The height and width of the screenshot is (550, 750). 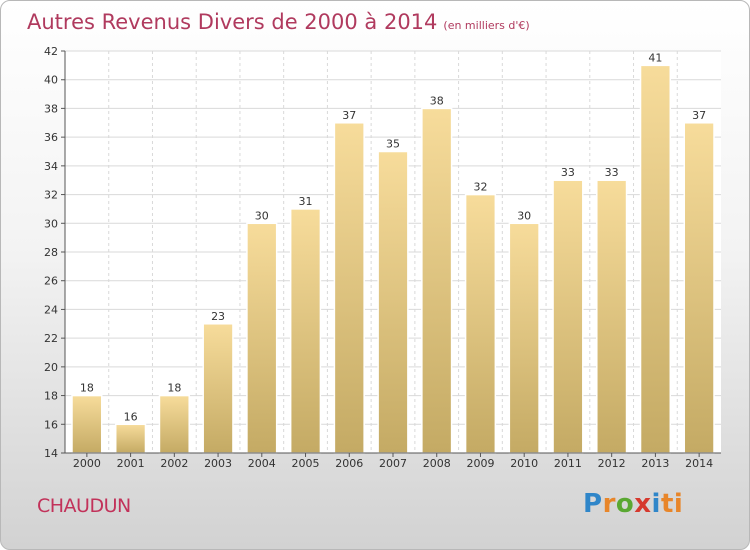 I want to click on y-tick-label: 24, so click(x=51, y=309).